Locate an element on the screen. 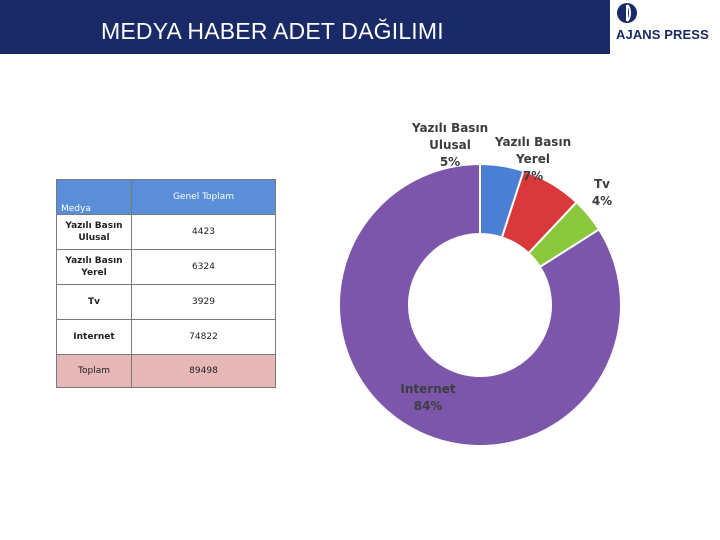  medium-cell: Internet is located at coordinates (94, 337).